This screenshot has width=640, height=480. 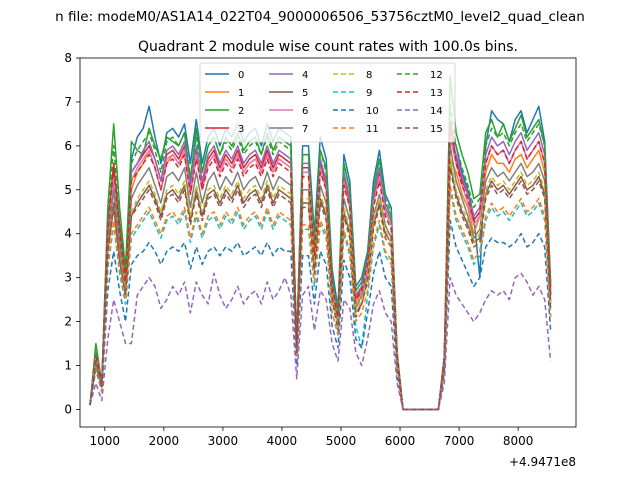 I want to click on x-axis: 1000 2000 3000 4000 5000 6000 7000 8000, so click(x=312, y=437).